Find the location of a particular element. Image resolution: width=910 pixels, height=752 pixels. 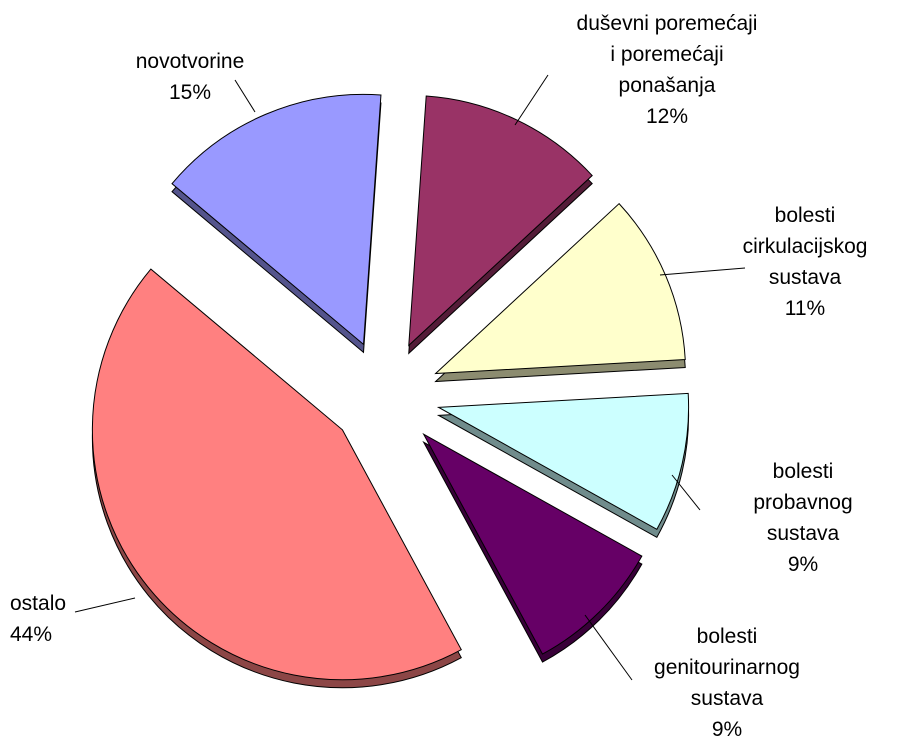

value-label: 11% is located at coordinates (805, 308).